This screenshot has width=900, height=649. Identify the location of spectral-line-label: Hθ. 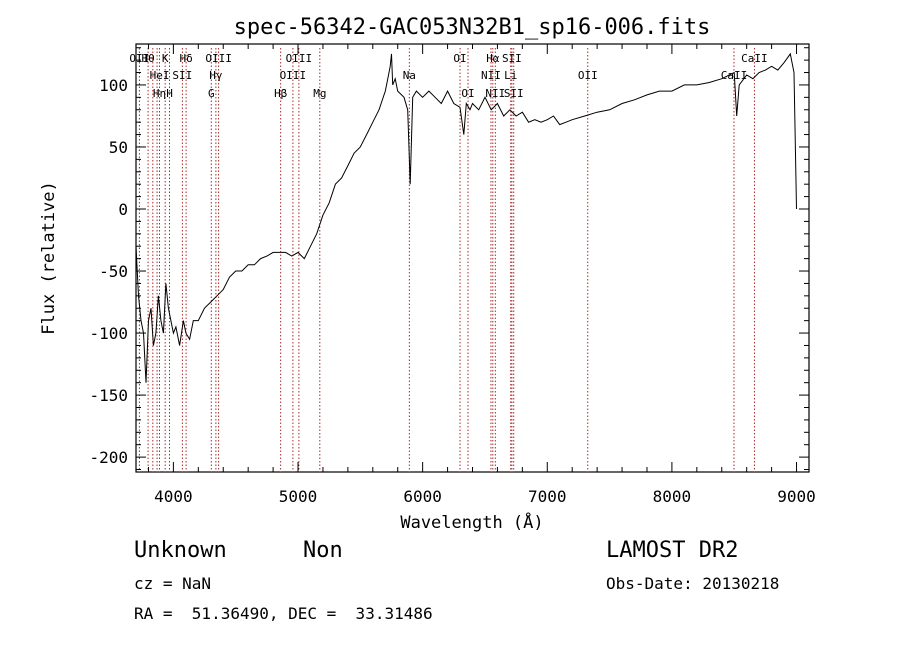
(147, 58).